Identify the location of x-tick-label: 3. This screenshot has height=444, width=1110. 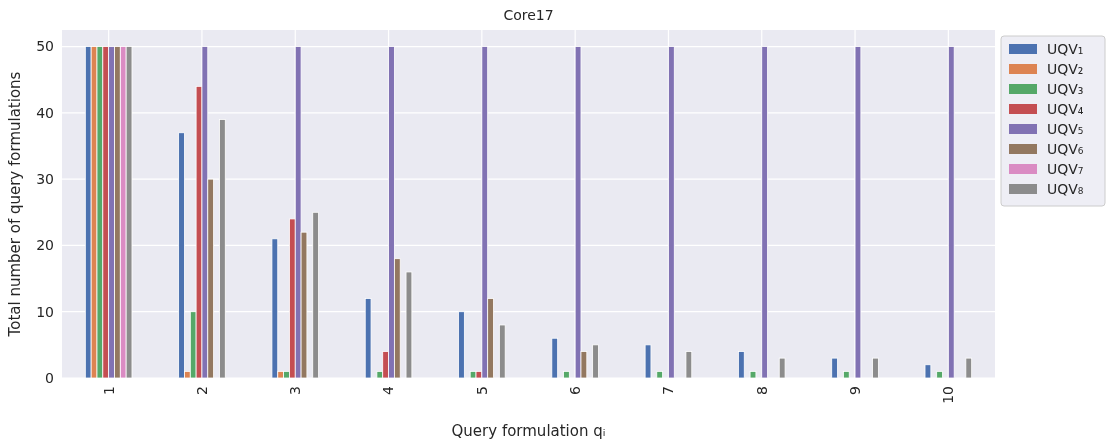
(295, 390).